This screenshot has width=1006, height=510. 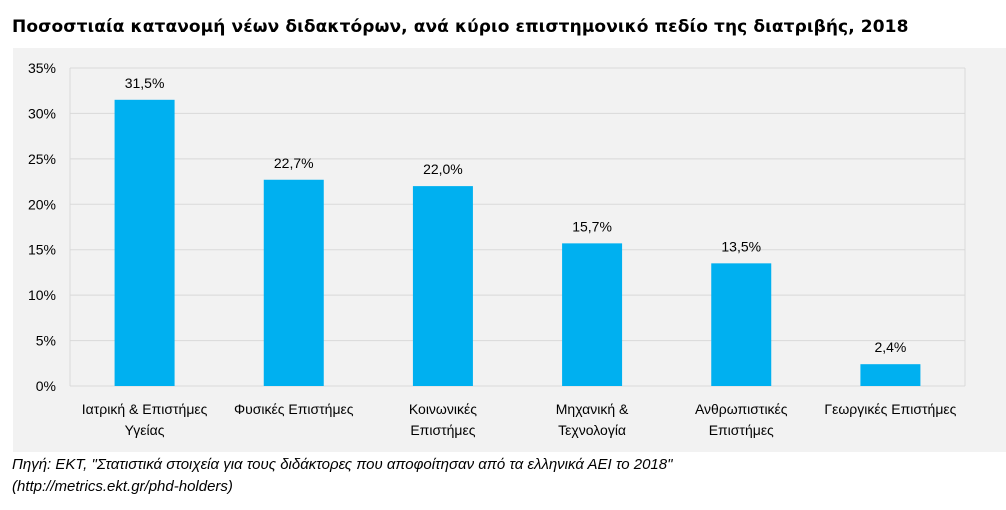 I want to click on y-tick-label: 15%, so click(x=42, y=250).